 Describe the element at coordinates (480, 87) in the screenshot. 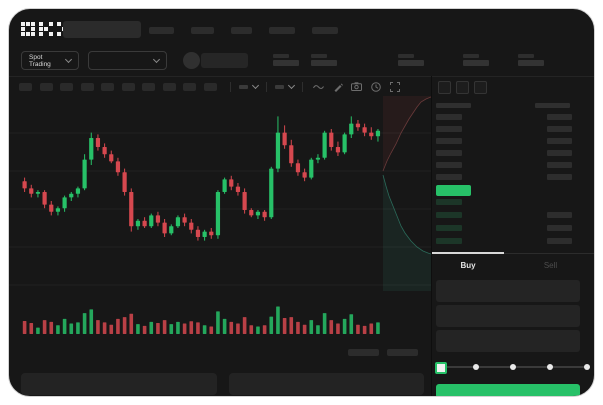

I see `asks-book-icon` at that location.